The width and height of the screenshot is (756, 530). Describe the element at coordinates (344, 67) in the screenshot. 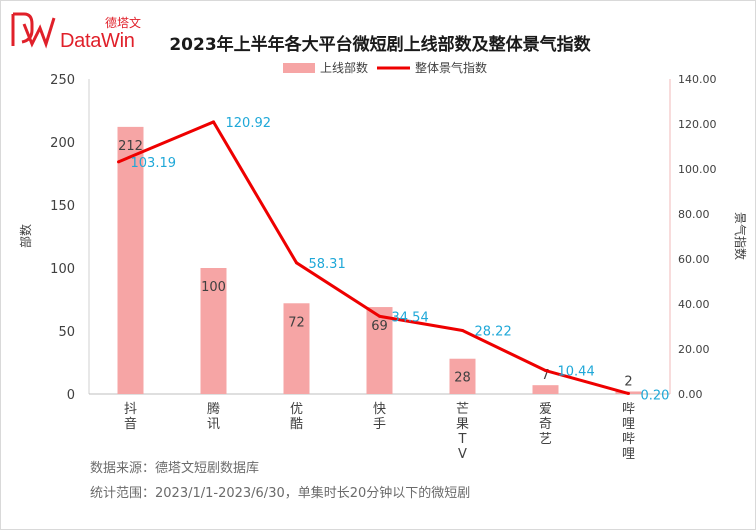

I see `legend-bar-label: 上线部数` at that location.